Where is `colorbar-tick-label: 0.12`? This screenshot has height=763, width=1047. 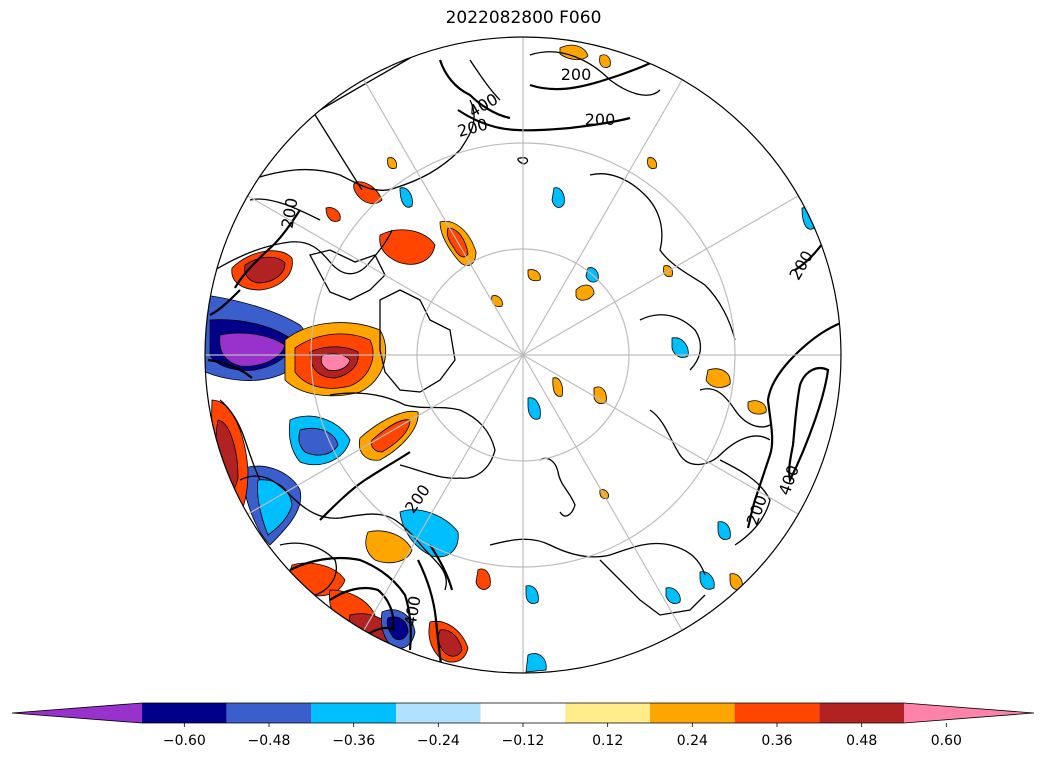
colorbar-tick-label: 0.12 is located at coordinates (607, 741).